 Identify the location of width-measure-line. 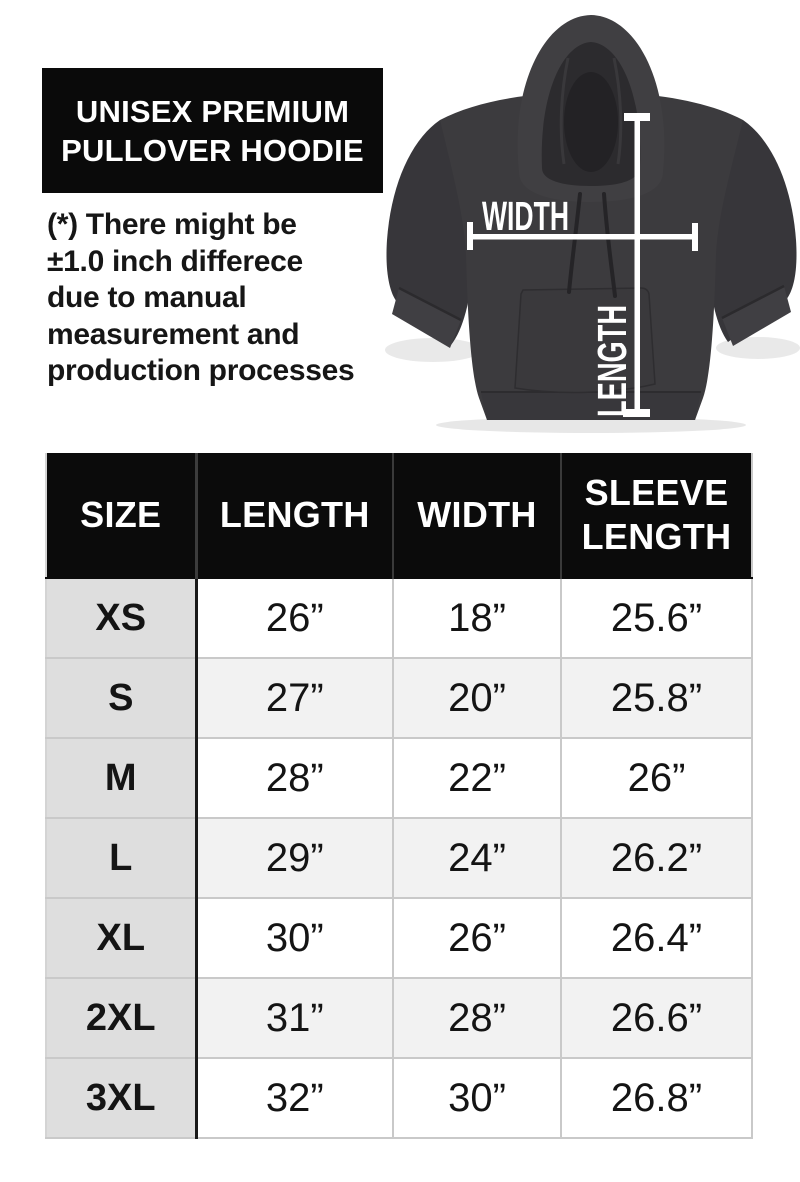
(582, 236).